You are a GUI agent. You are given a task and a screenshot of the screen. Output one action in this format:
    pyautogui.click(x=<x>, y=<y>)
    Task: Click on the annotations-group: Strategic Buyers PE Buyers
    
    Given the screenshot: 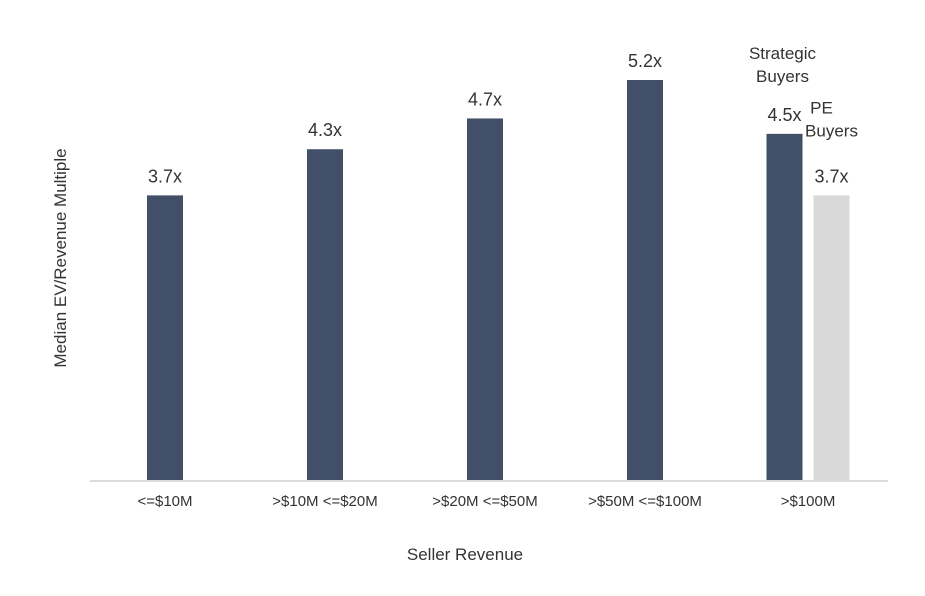 What is the action you would take?
    pyautogui.click(x=803, y=92)
    